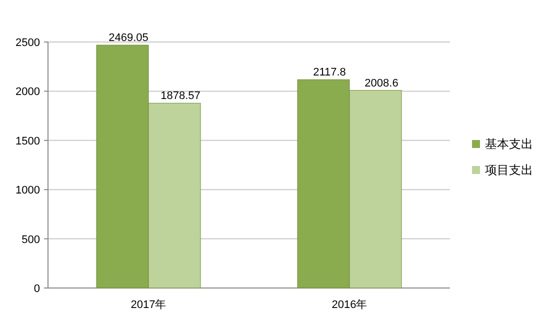 Image resolution: width=554 pixels, height=322 pixels. I want to click on x-tick-label: 2017年, so click(148, 305).